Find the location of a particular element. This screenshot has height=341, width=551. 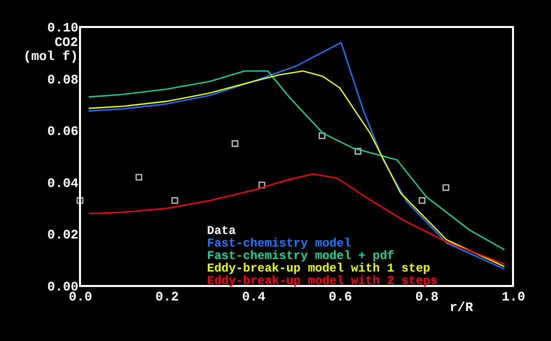

x-axis-title: r/R is located at coordinates (462, 307).